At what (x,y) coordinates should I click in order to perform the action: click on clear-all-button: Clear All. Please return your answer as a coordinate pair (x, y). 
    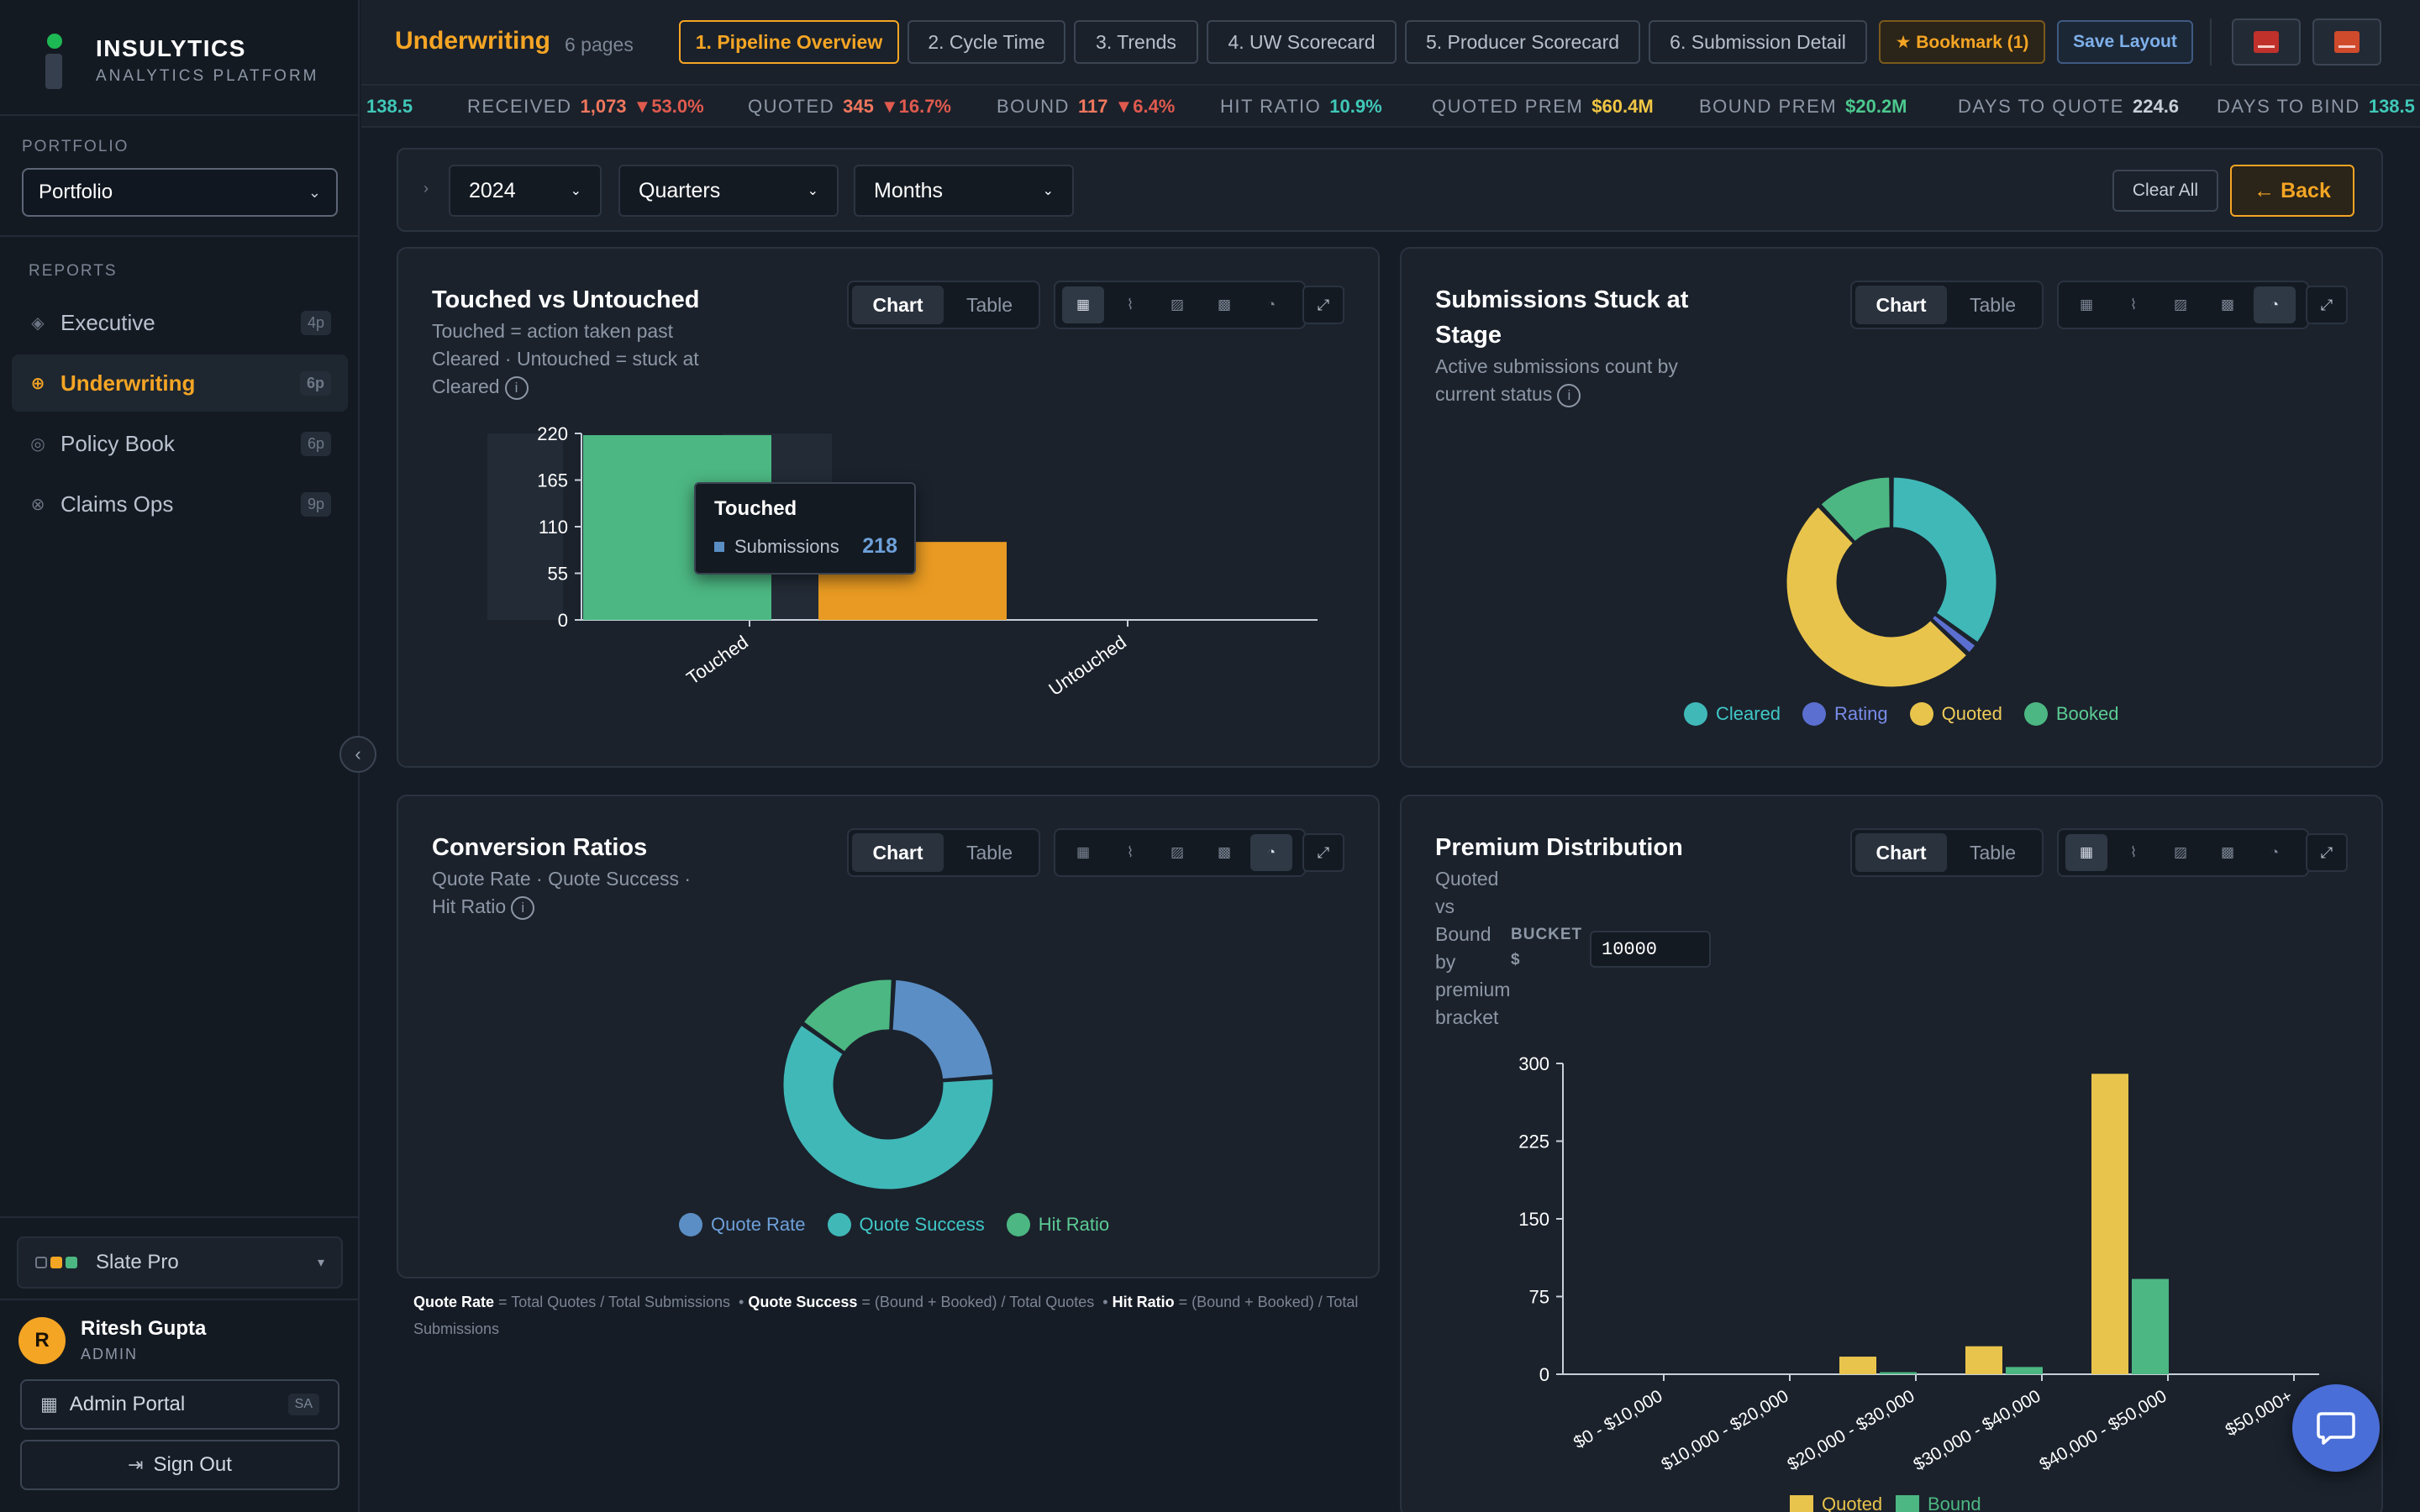
    Looking at the image, I should click on (2165, 191).